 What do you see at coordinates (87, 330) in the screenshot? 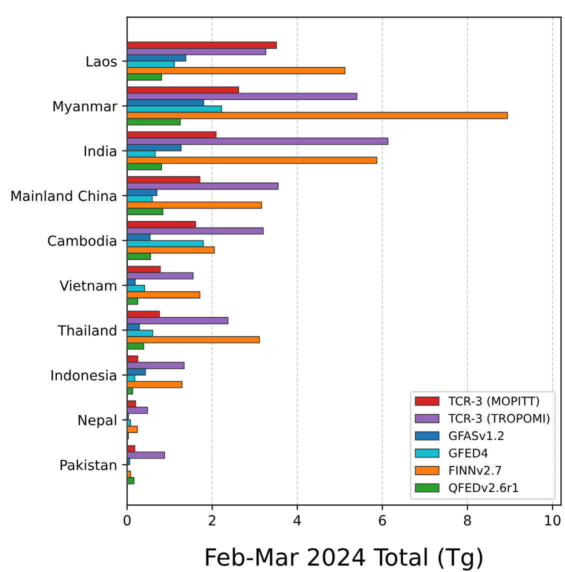
I see `y-tick-label: Thailand` at bounding box center [87, 330].